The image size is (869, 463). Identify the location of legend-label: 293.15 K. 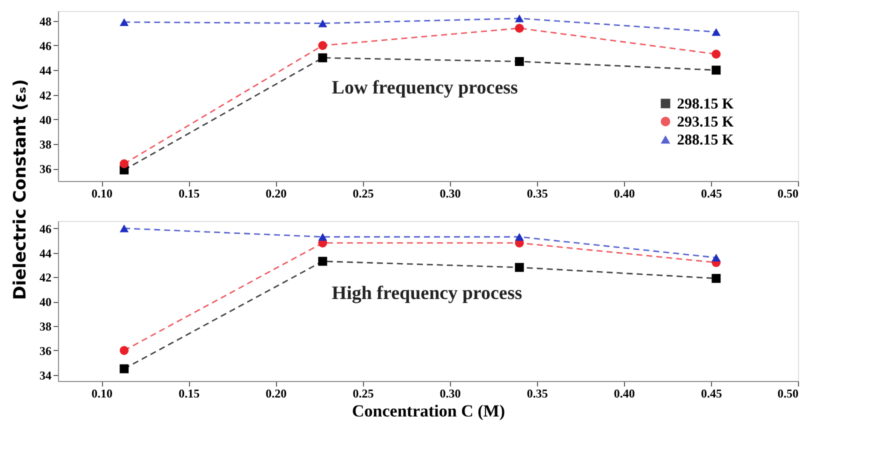
(705, 122).